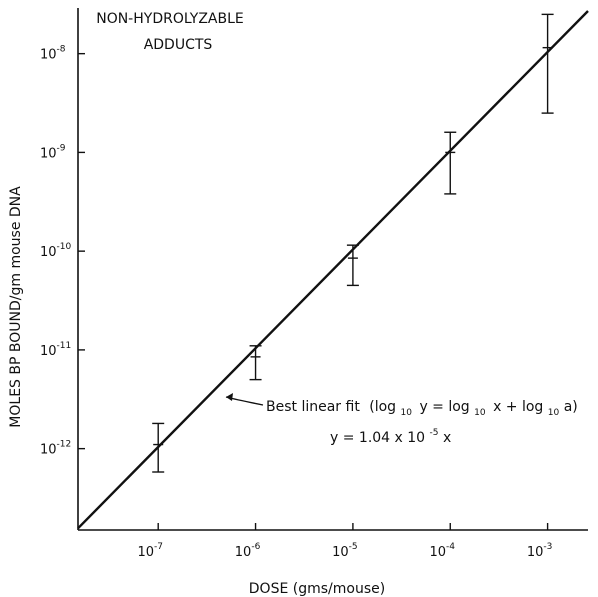 The width and height of the screenshot is (598, 597). Describe the element at coordinates (317, 589) in the screenshot. I see `x-axis-label: DOSE (gms/mouse)` at that location.